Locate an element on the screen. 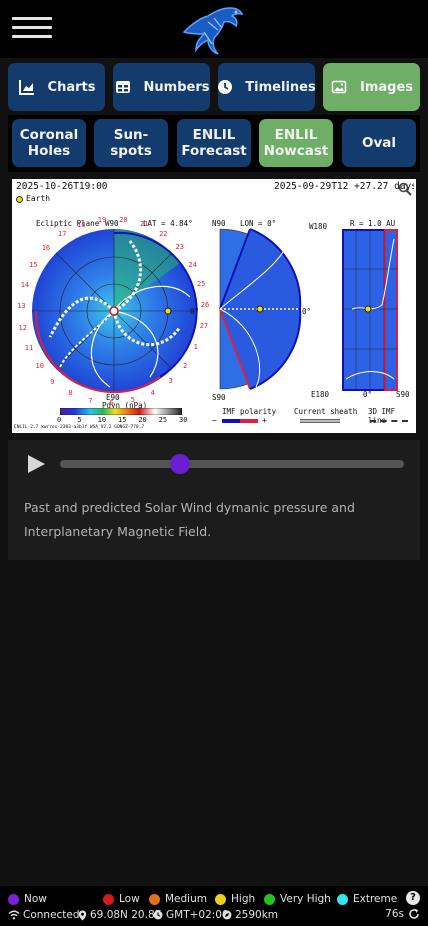 The height and width of the screenshot is (926, 428). slider-thumb is located at coordinates (180, 464).